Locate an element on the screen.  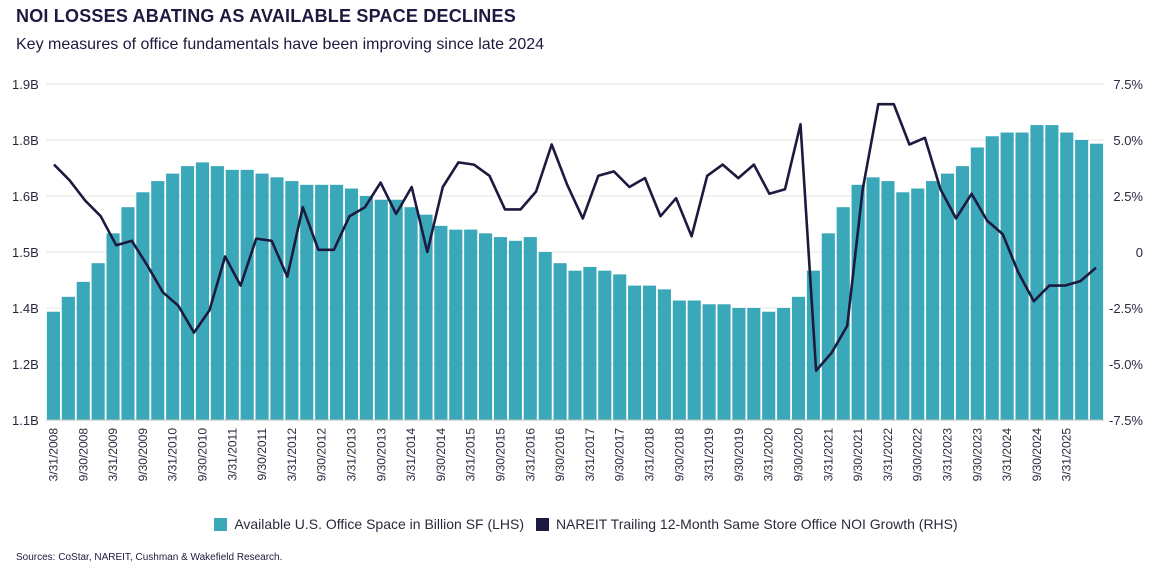
x-tick-label: 9/30/2008 is located at coordinates (83, 455).